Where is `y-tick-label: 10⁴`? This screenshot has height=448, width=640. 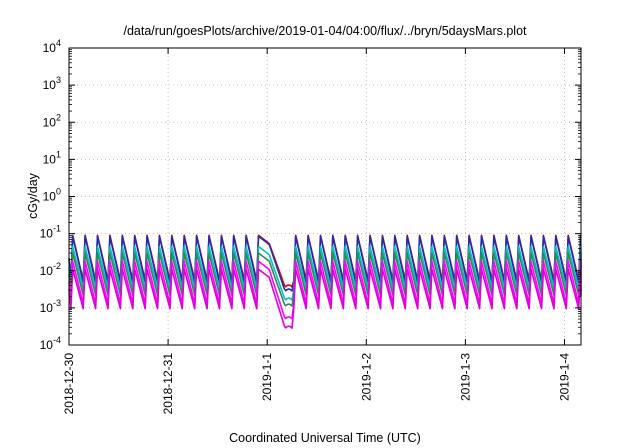 y-tick-label: 10⁴ is located at coordinates (52, 46).